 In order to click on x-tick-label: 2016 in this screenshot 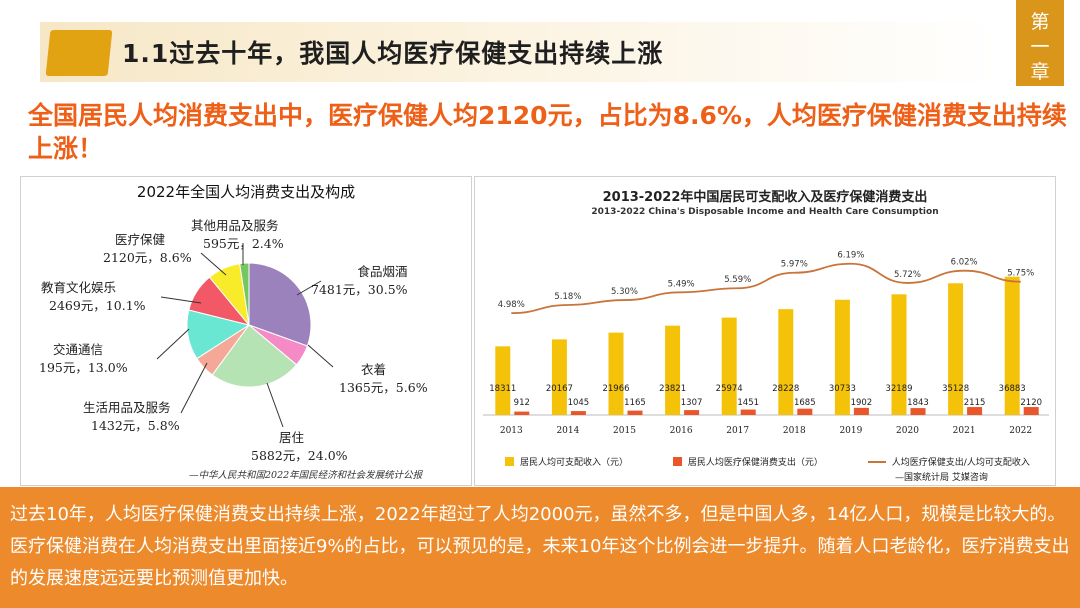, I will do `click(681, 431)`.